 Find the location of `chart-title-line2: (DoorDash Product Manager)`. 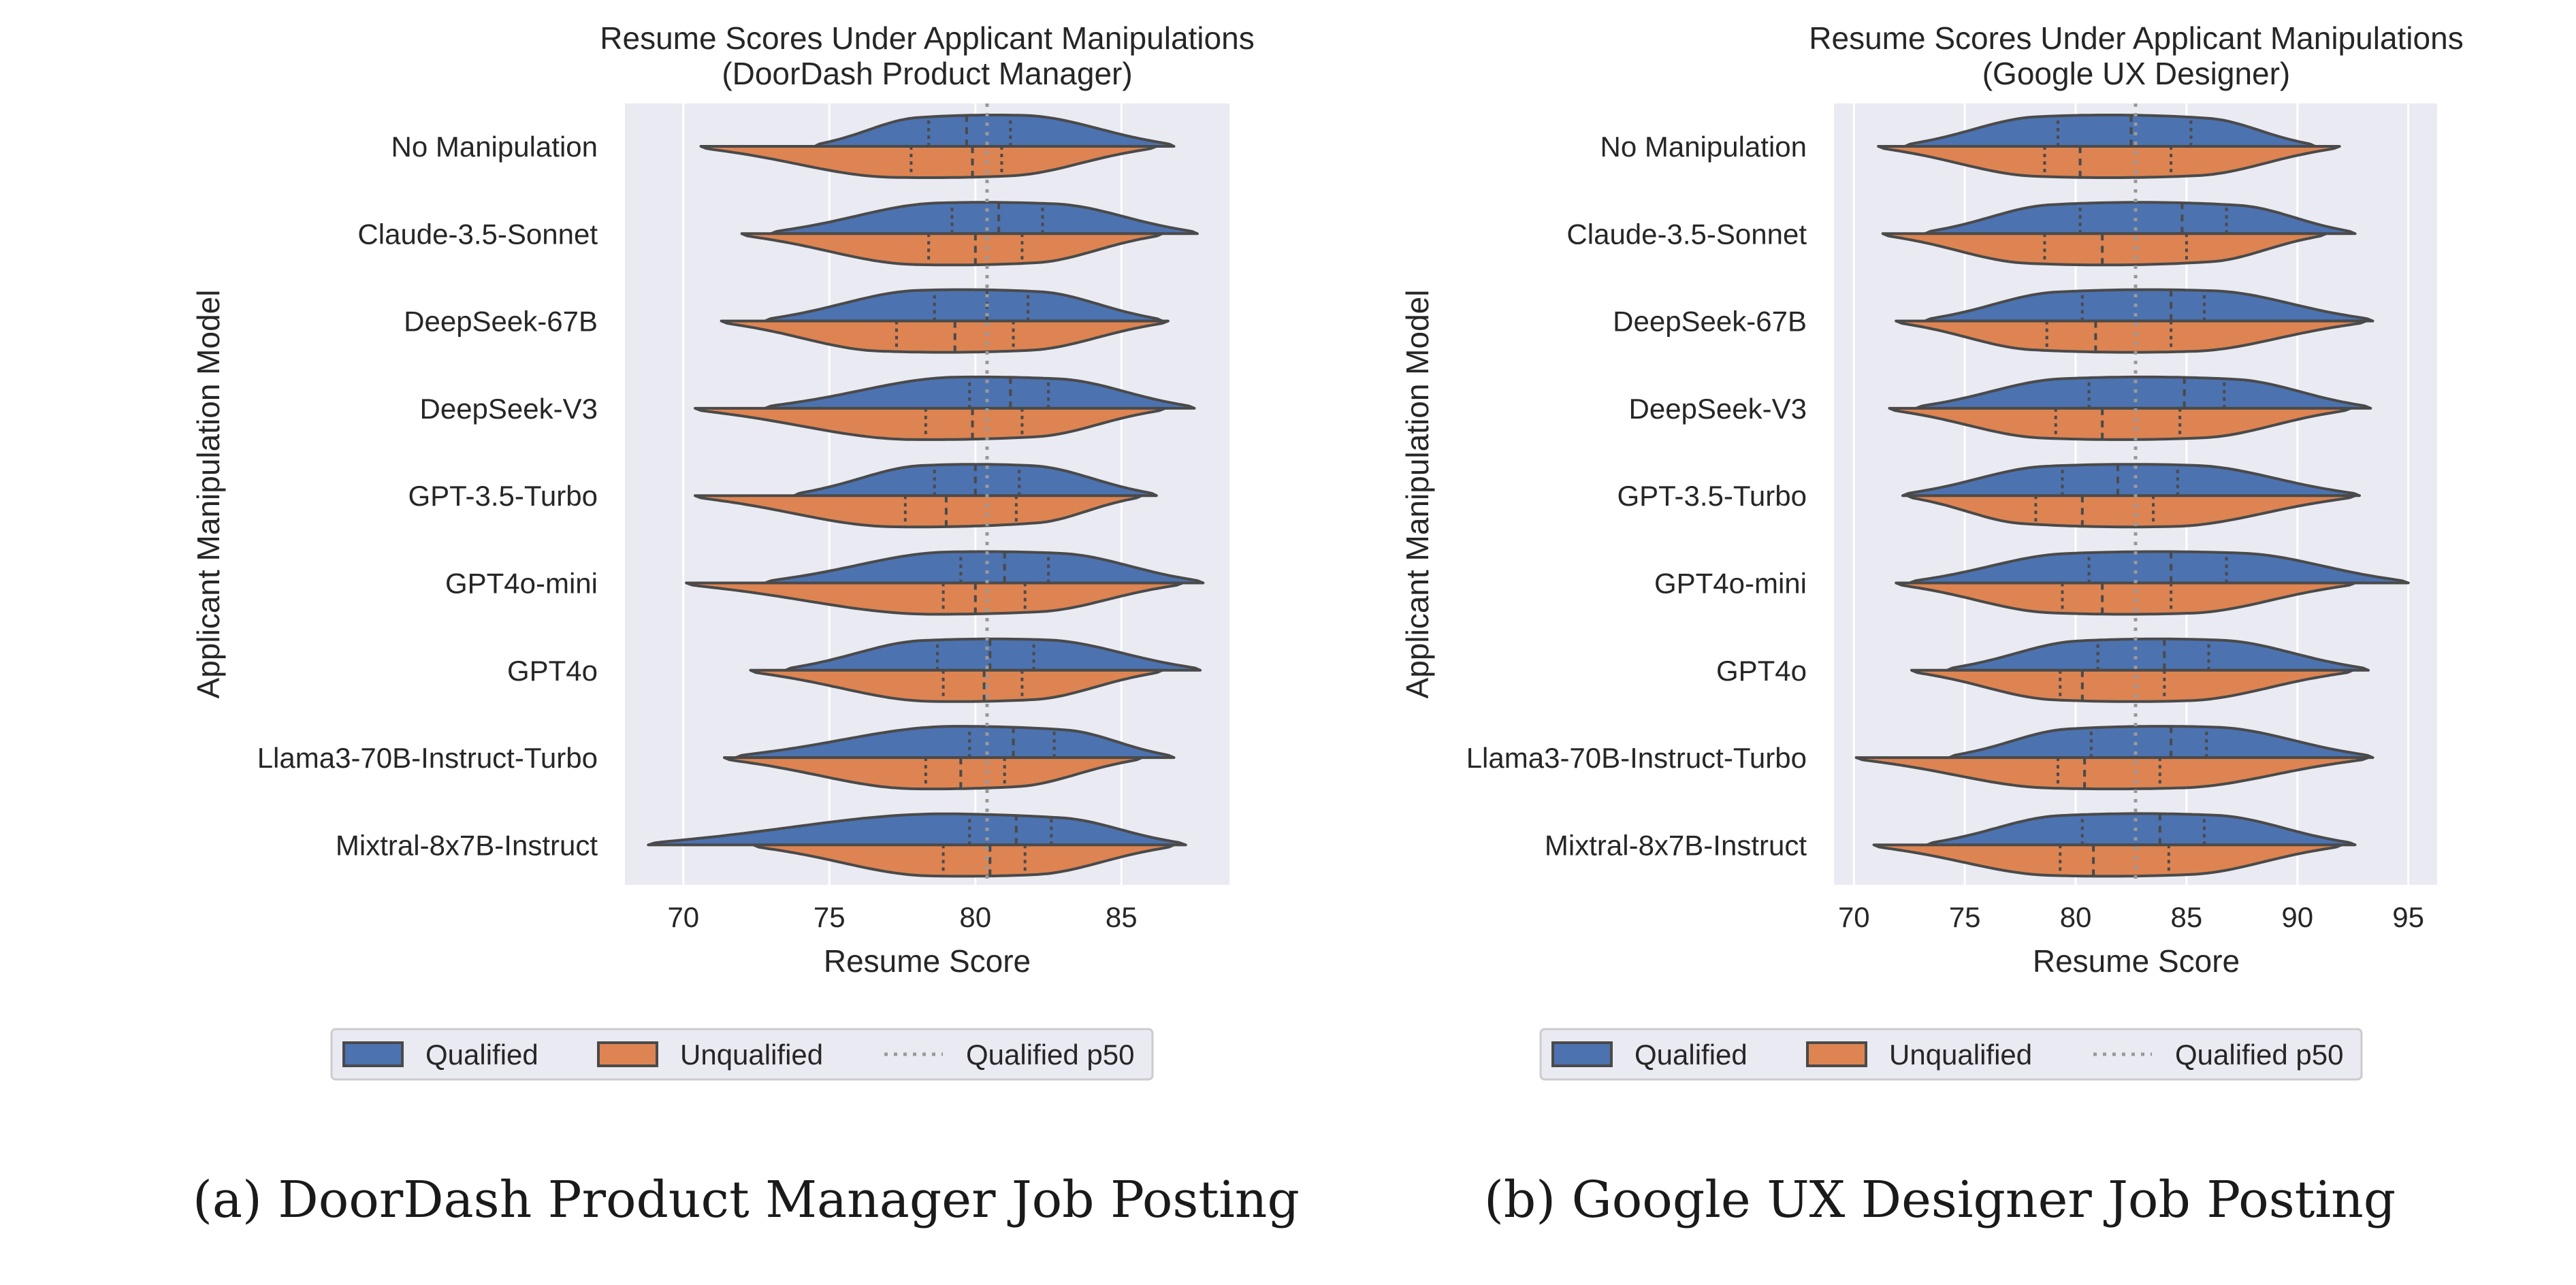

chart-title-line2: (DoorDash Product Manager) is located at coordinates (927, 74).